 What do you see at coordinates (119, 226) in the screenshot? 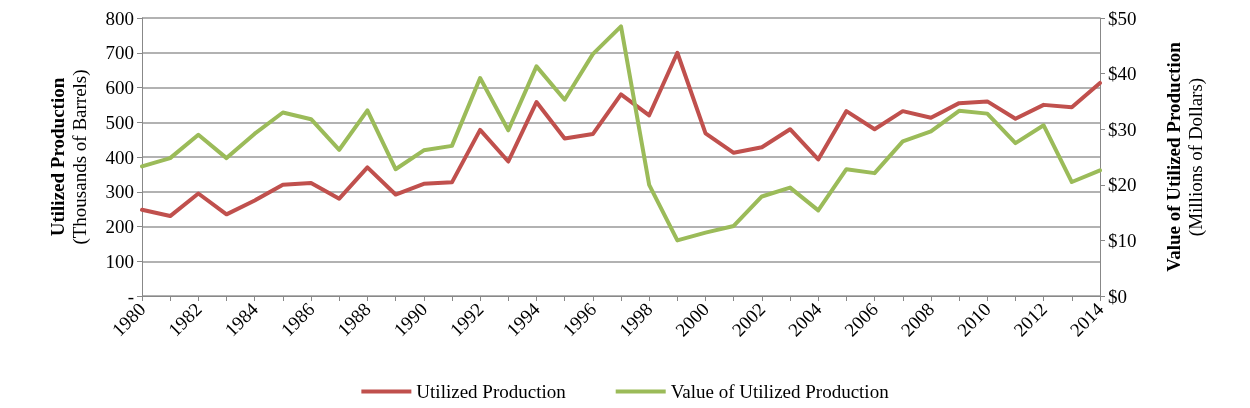
I see `y-tick-label: 200` at bounding box center [119, 226].